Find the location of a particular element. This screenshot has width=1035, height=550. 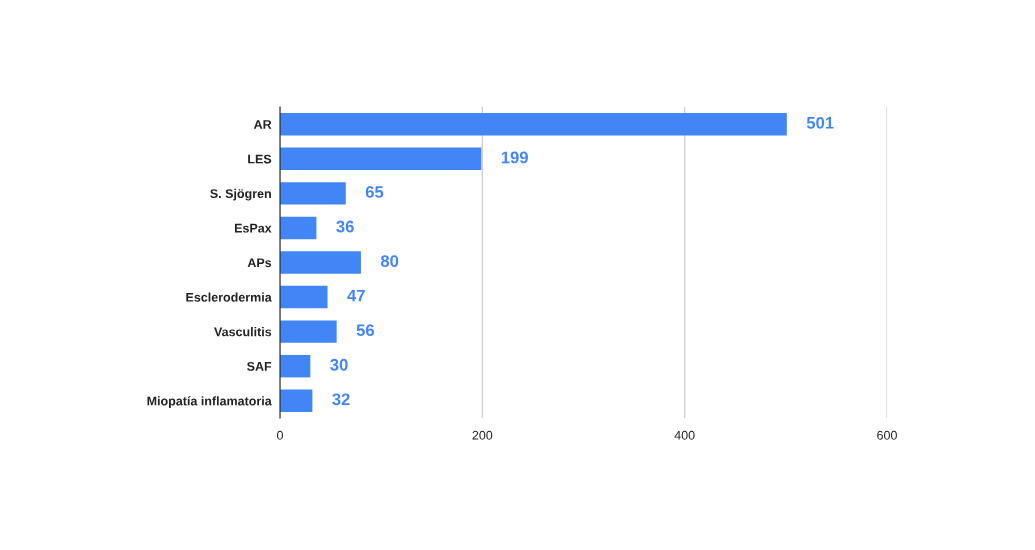

data-label: 80 is located at coordinates (389, 261).